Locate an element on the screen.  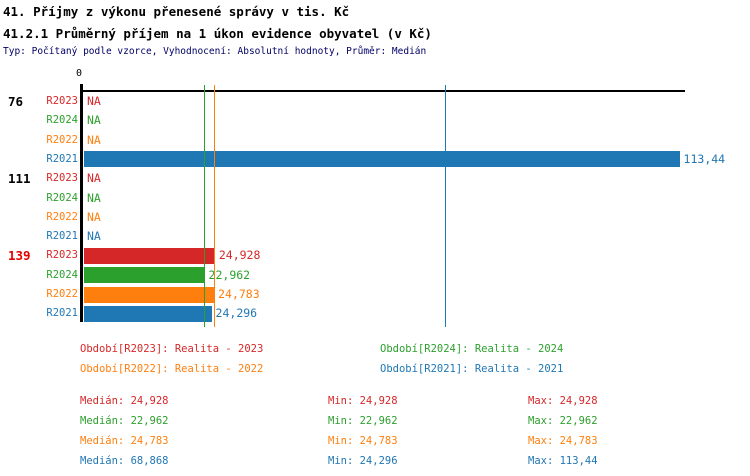
legend-item: Období[R2023]: Realita - 2023 is located at coordinates (172, 349).